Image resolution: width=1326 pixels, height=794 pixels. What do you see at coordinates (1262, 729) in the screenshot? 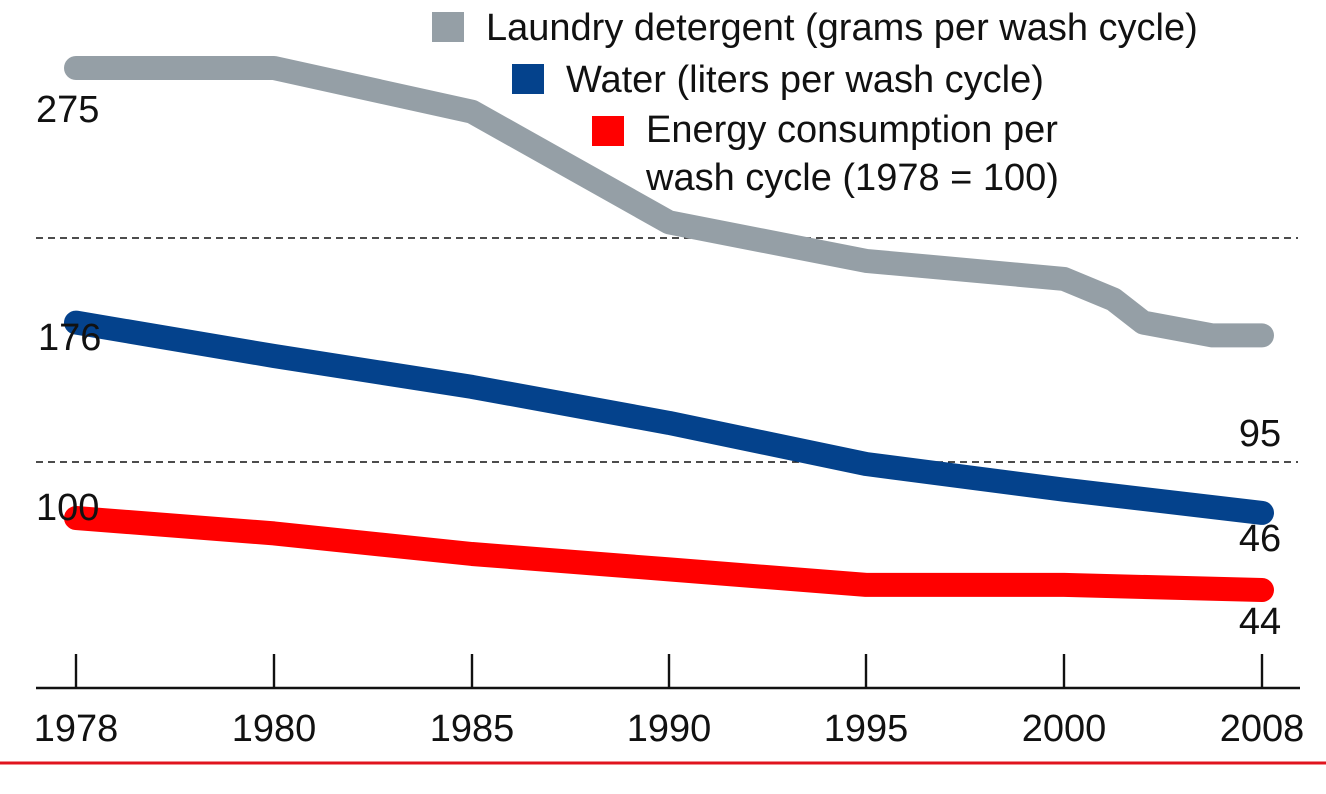
I see `x-tick-label: 2008` at bounding box center [1262, 729].